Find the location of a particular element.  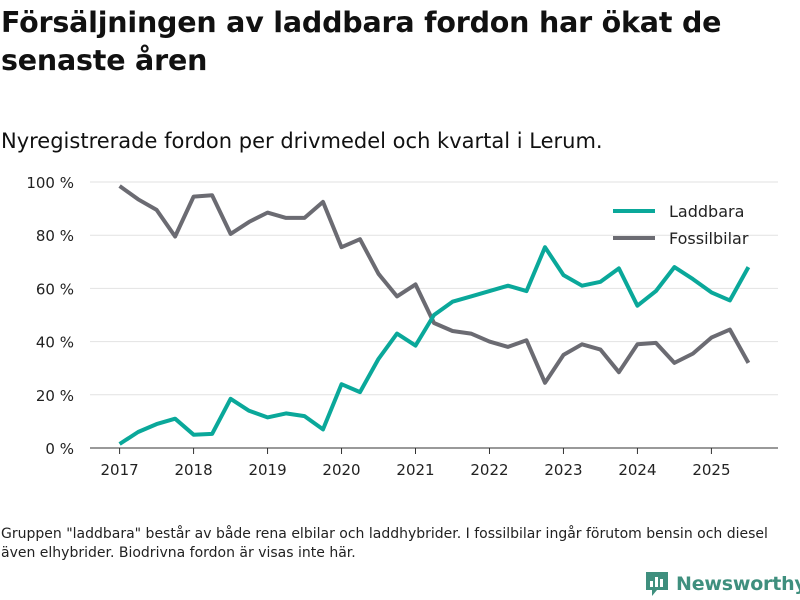

y-tick-label: 0 % is located at coordinates (59, 449).